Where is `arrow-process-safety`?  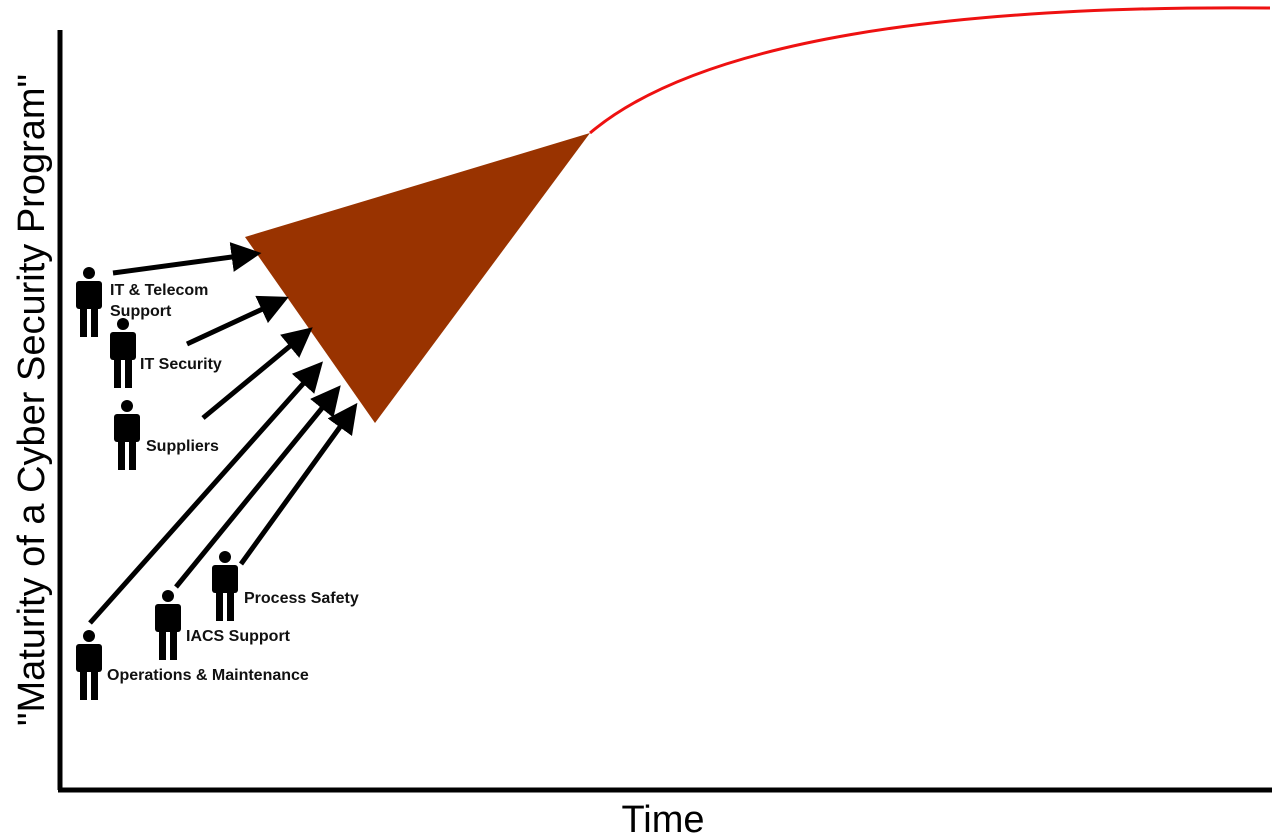 arrow-process-safety is located at coordinates (298, 484).